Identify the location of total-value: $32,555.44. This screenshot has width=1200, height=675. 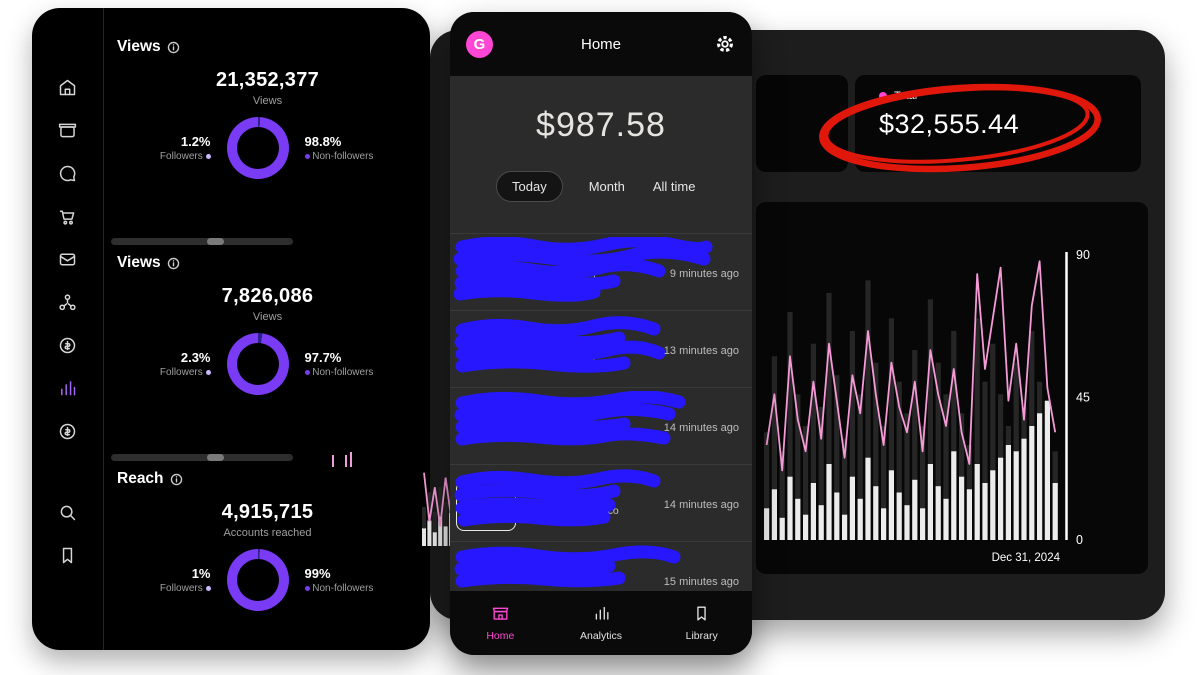
(949, 124).